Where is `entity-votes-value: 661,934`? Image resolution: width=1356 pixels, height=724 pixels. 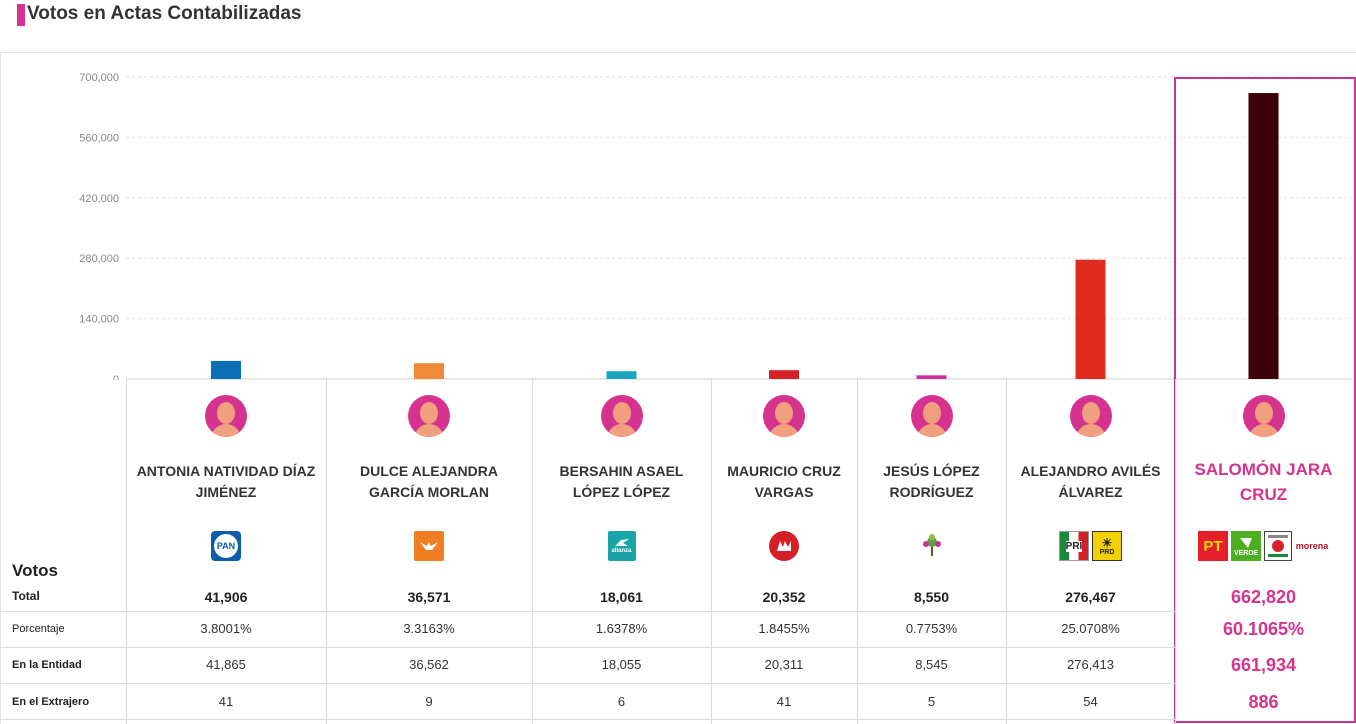 entity-votes-value: 661,934 is located at coordinates (1263, 665).